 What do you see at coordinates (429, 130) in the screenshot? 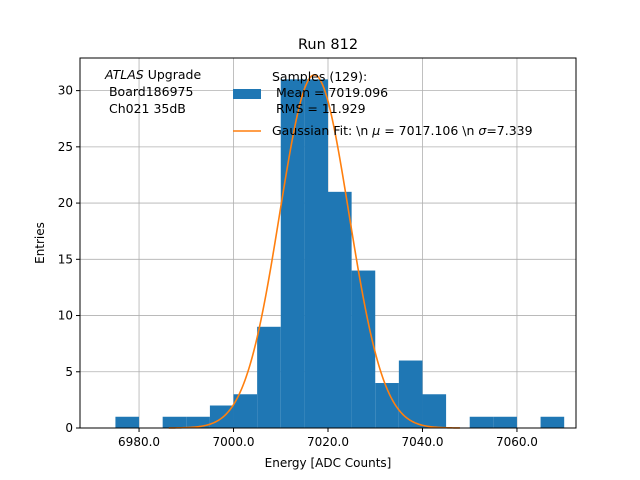
I see `legend-fit-mid: = 7017.106 \n` at bounding box center [429, 130].